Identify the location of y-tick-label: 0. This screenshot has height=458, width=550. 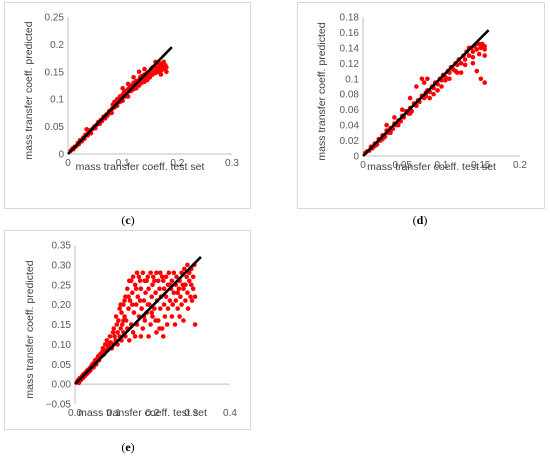
(356, 157).